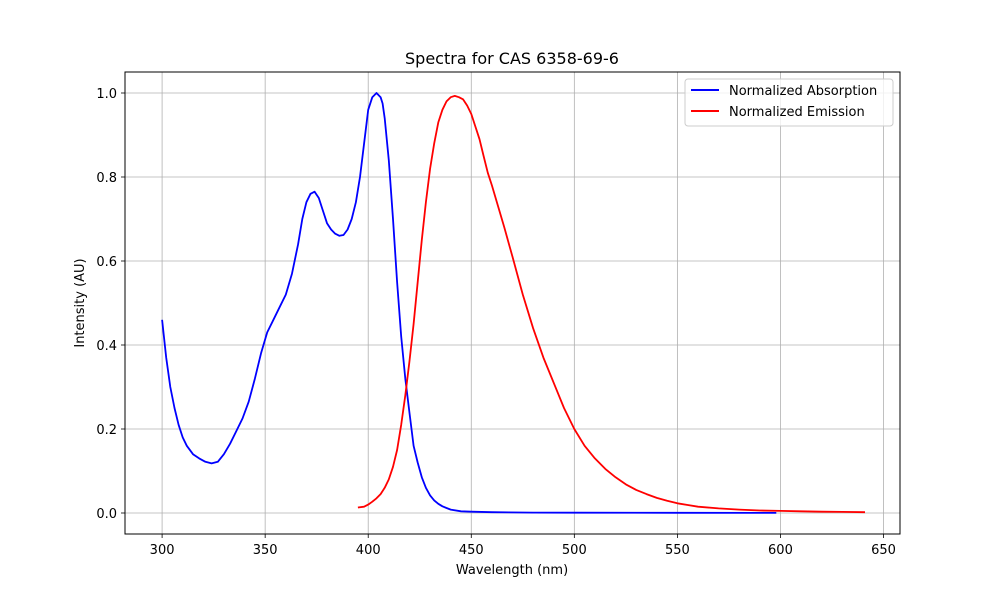 The width and height of the screenshot is (1000, 600). Describe the element at coordinates (780, 550) in the screenshot. I see `x-tick-label: 600` at that location.